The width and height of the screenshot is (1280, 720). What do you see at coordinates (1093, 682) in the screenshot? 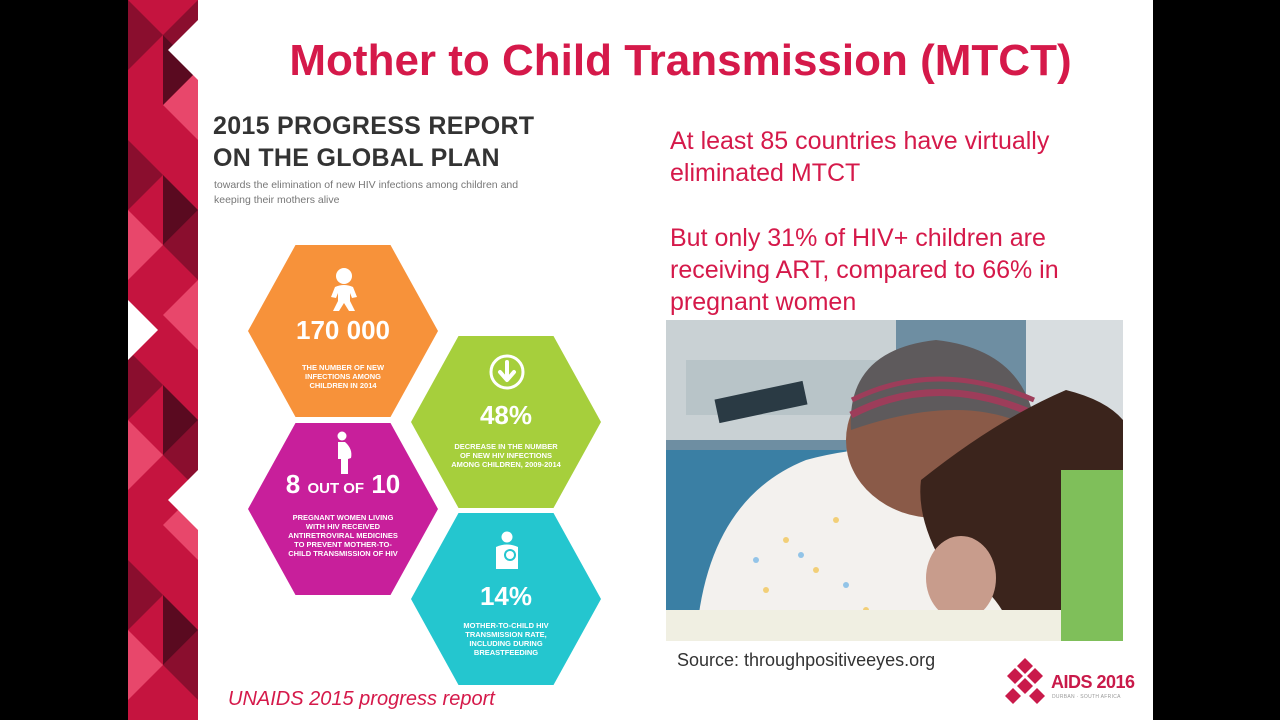
I see `logo-text: AIDS 2016` at bounding box center [1093, 682].